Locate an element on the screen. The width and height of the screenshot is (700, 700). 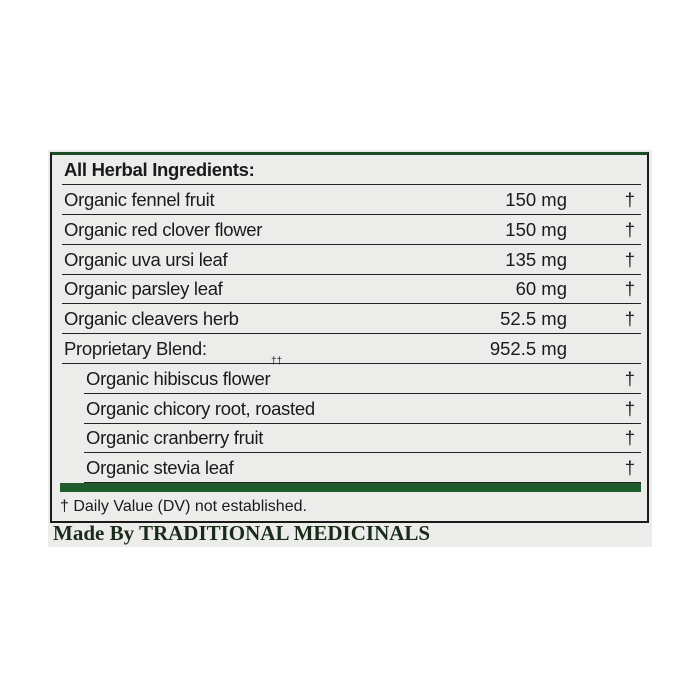
manufacturer: Made By TRADITIONAL MEDICINALS is located at coordinates (242, 533).